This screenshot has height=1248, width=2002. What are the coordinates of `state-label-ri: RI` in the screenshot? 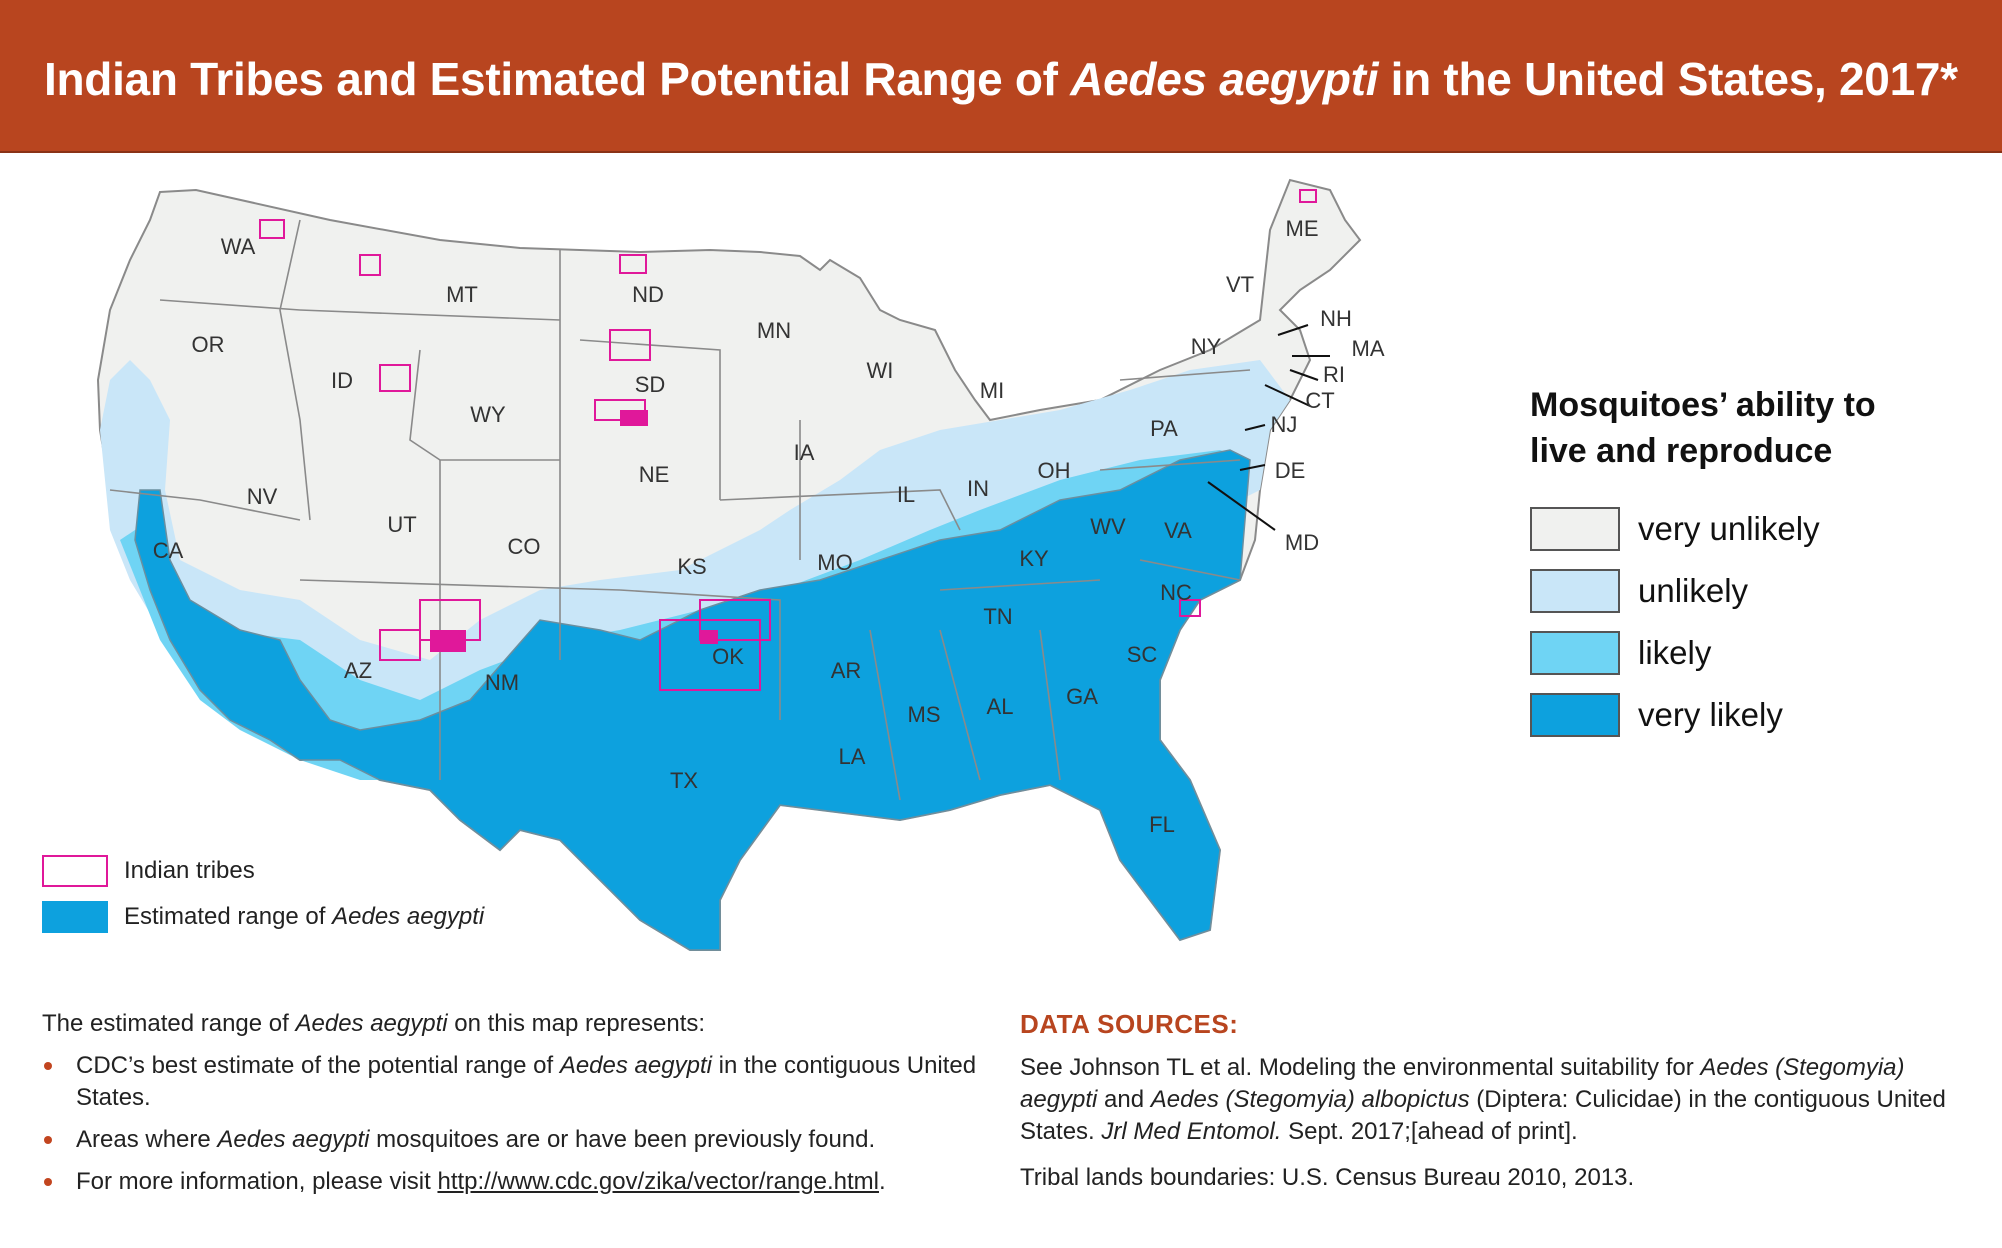 It's located at (1334, 374).